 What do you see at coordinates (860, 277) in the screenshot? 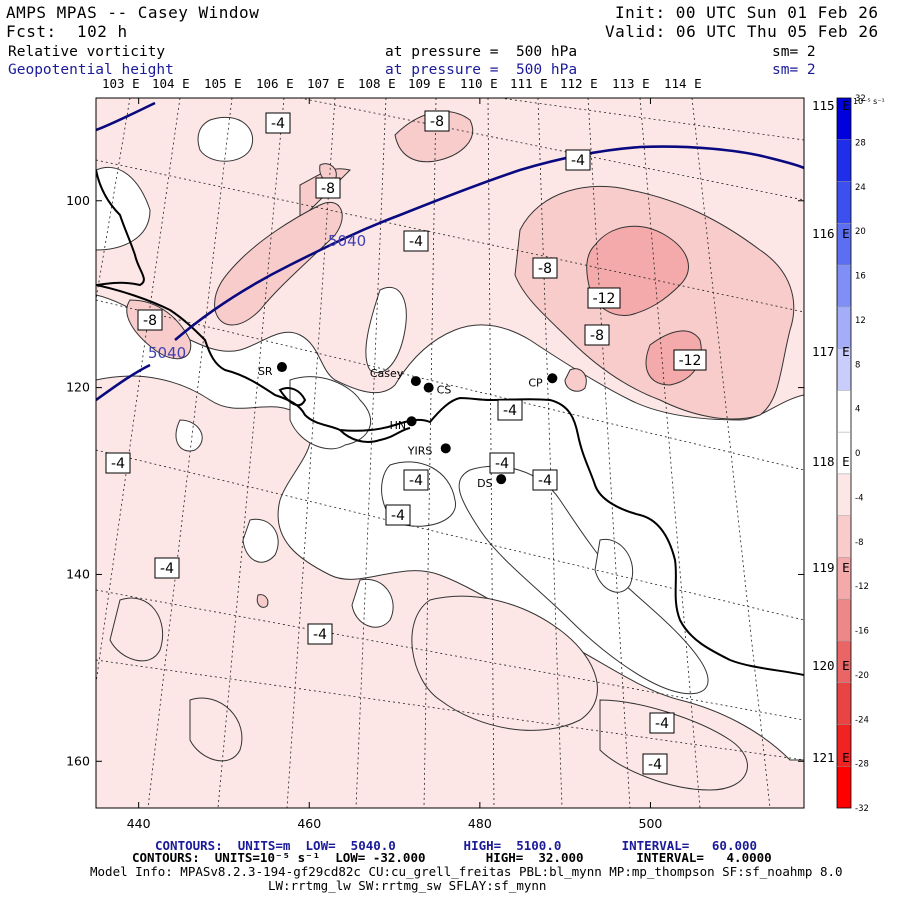
I see `colorbar-tick-label: 16` at bounding box center [860, 277].